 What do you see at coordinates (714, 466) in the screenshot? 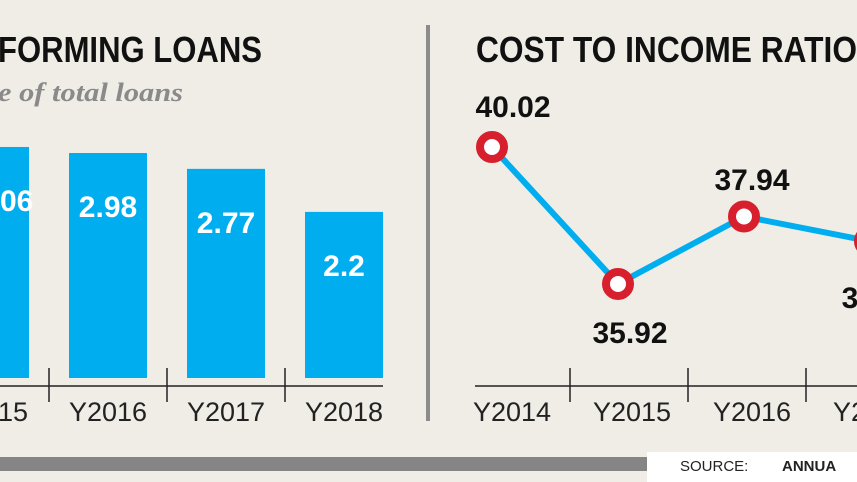
I see `source-label: SOURCE:` at bounding box center [714, 466].